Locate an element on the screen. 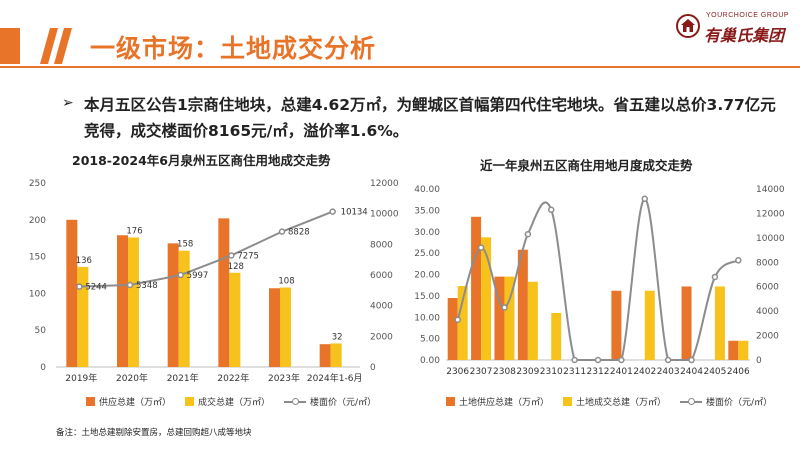 This screenshot has height=450, width=800. y-tick-label: 200 is located at coordinates (37, 221).